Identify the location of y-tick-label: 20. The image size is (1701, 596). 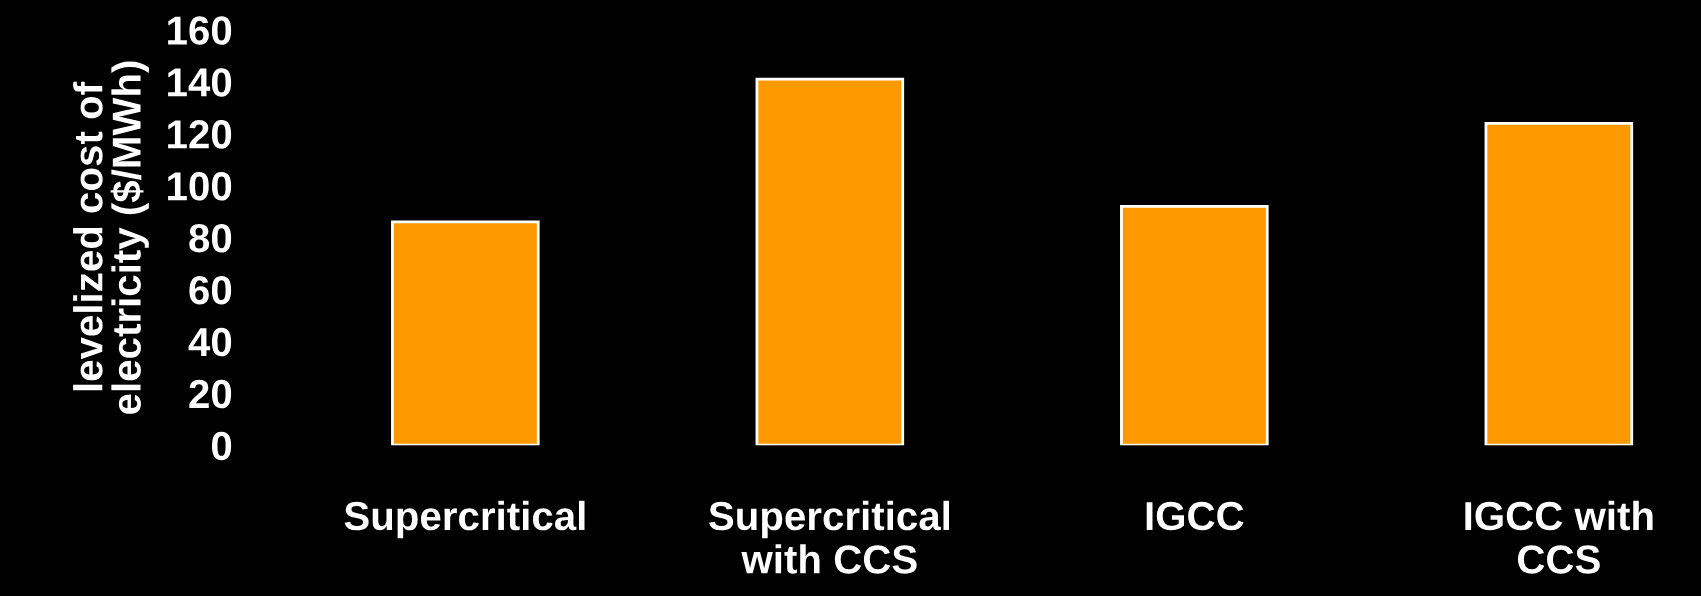
(210, 394).